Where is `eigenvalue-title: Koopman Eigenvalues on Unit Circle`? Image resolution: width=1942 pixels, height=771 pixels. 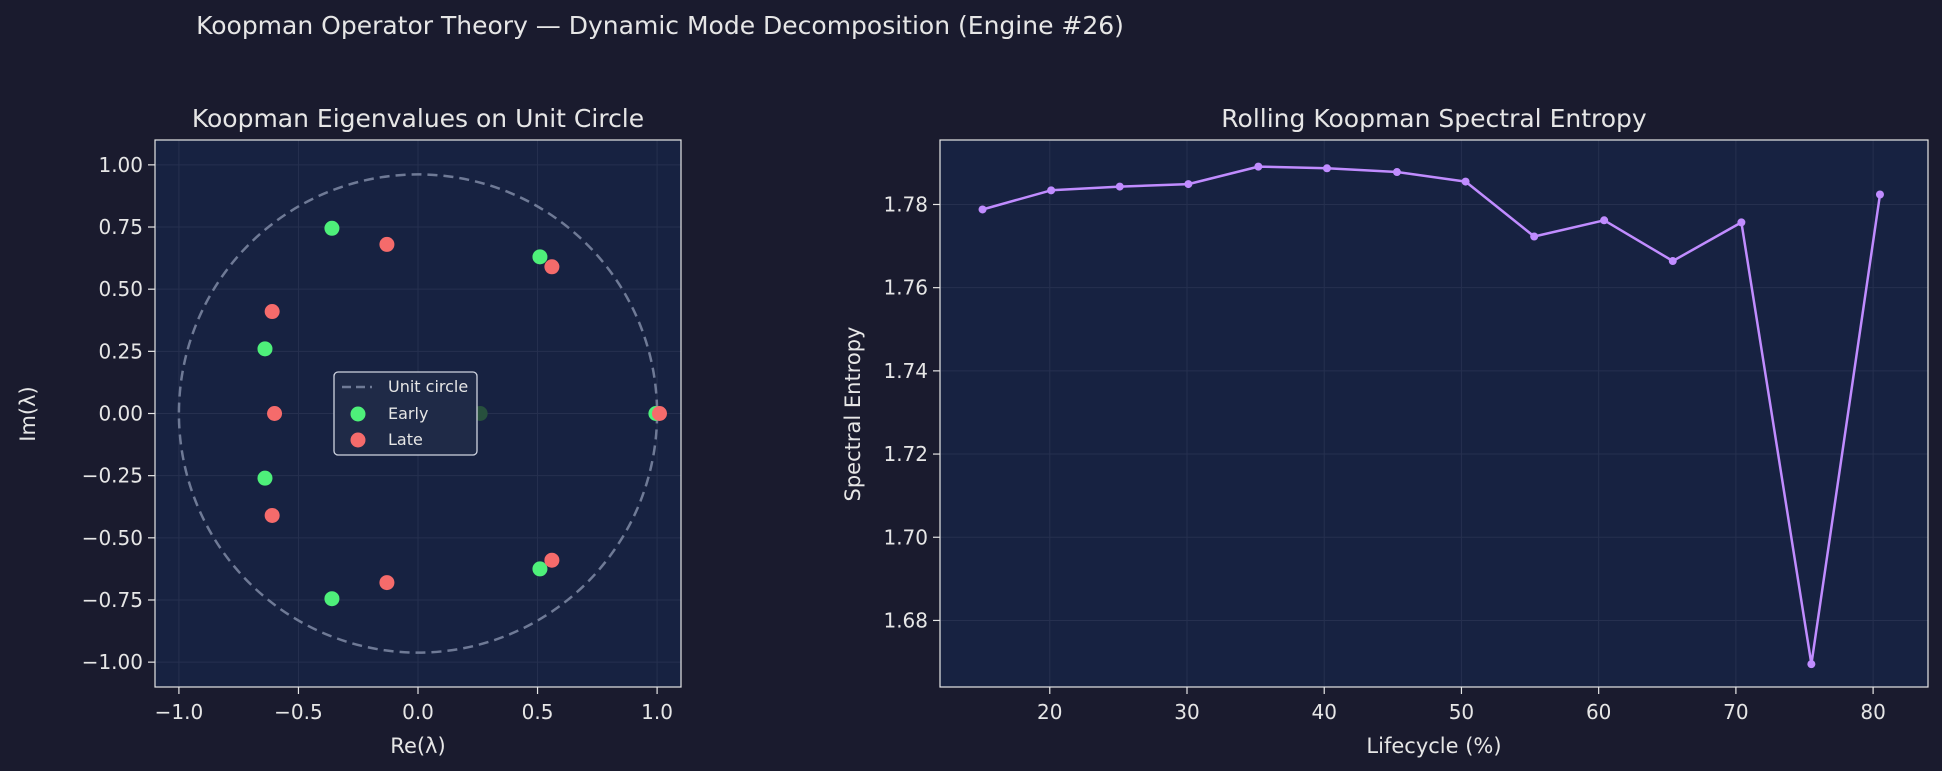
eigenvalue-title: Koopman Eigenvalues on Unit Circle is located at coordinates (418, 118).